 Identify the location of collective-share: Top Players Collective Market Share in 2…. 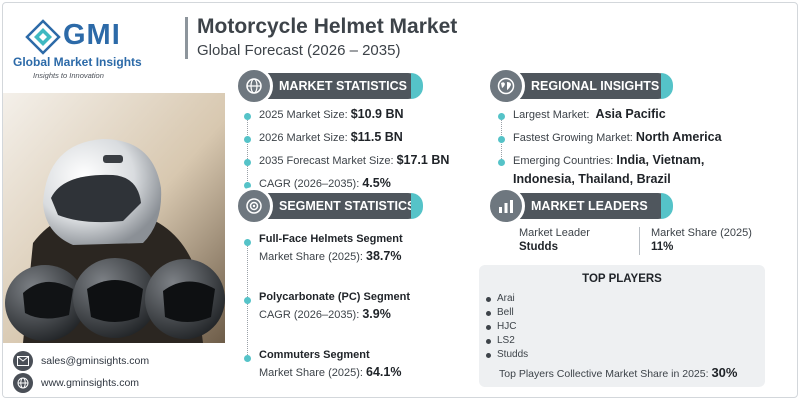
(618, 372).